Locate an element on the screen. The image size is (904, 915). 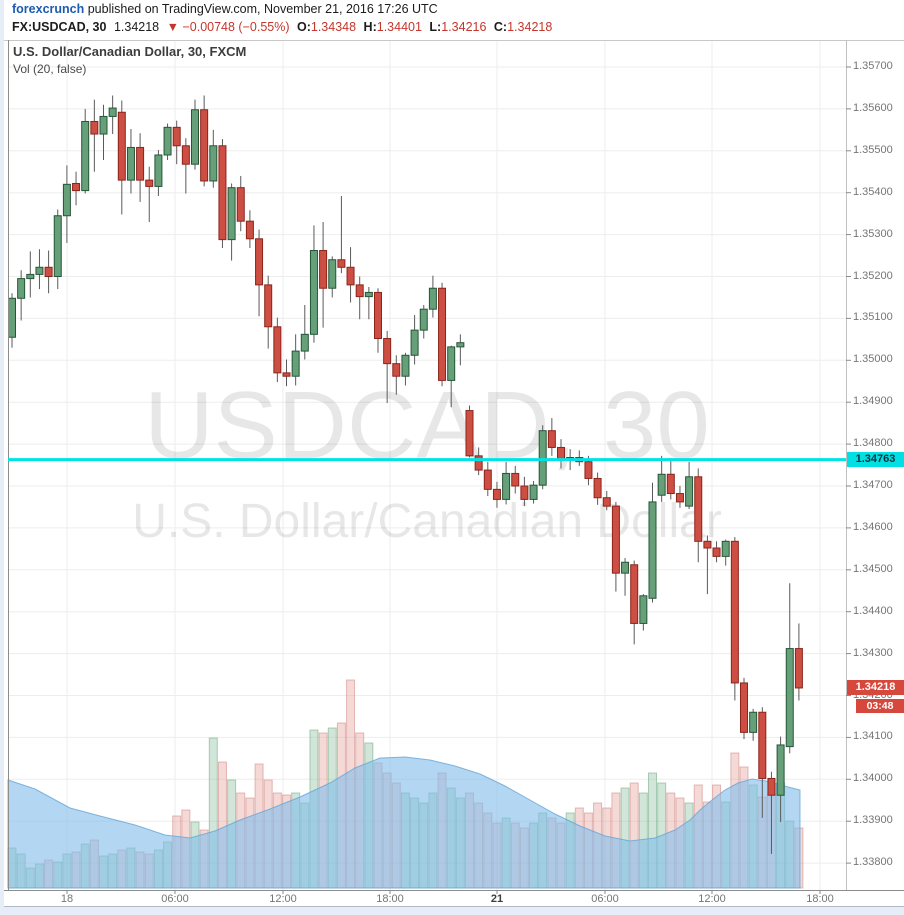
price-change: ▼ −0.00748 (−0.55%) is located at coordinates (228, 27).